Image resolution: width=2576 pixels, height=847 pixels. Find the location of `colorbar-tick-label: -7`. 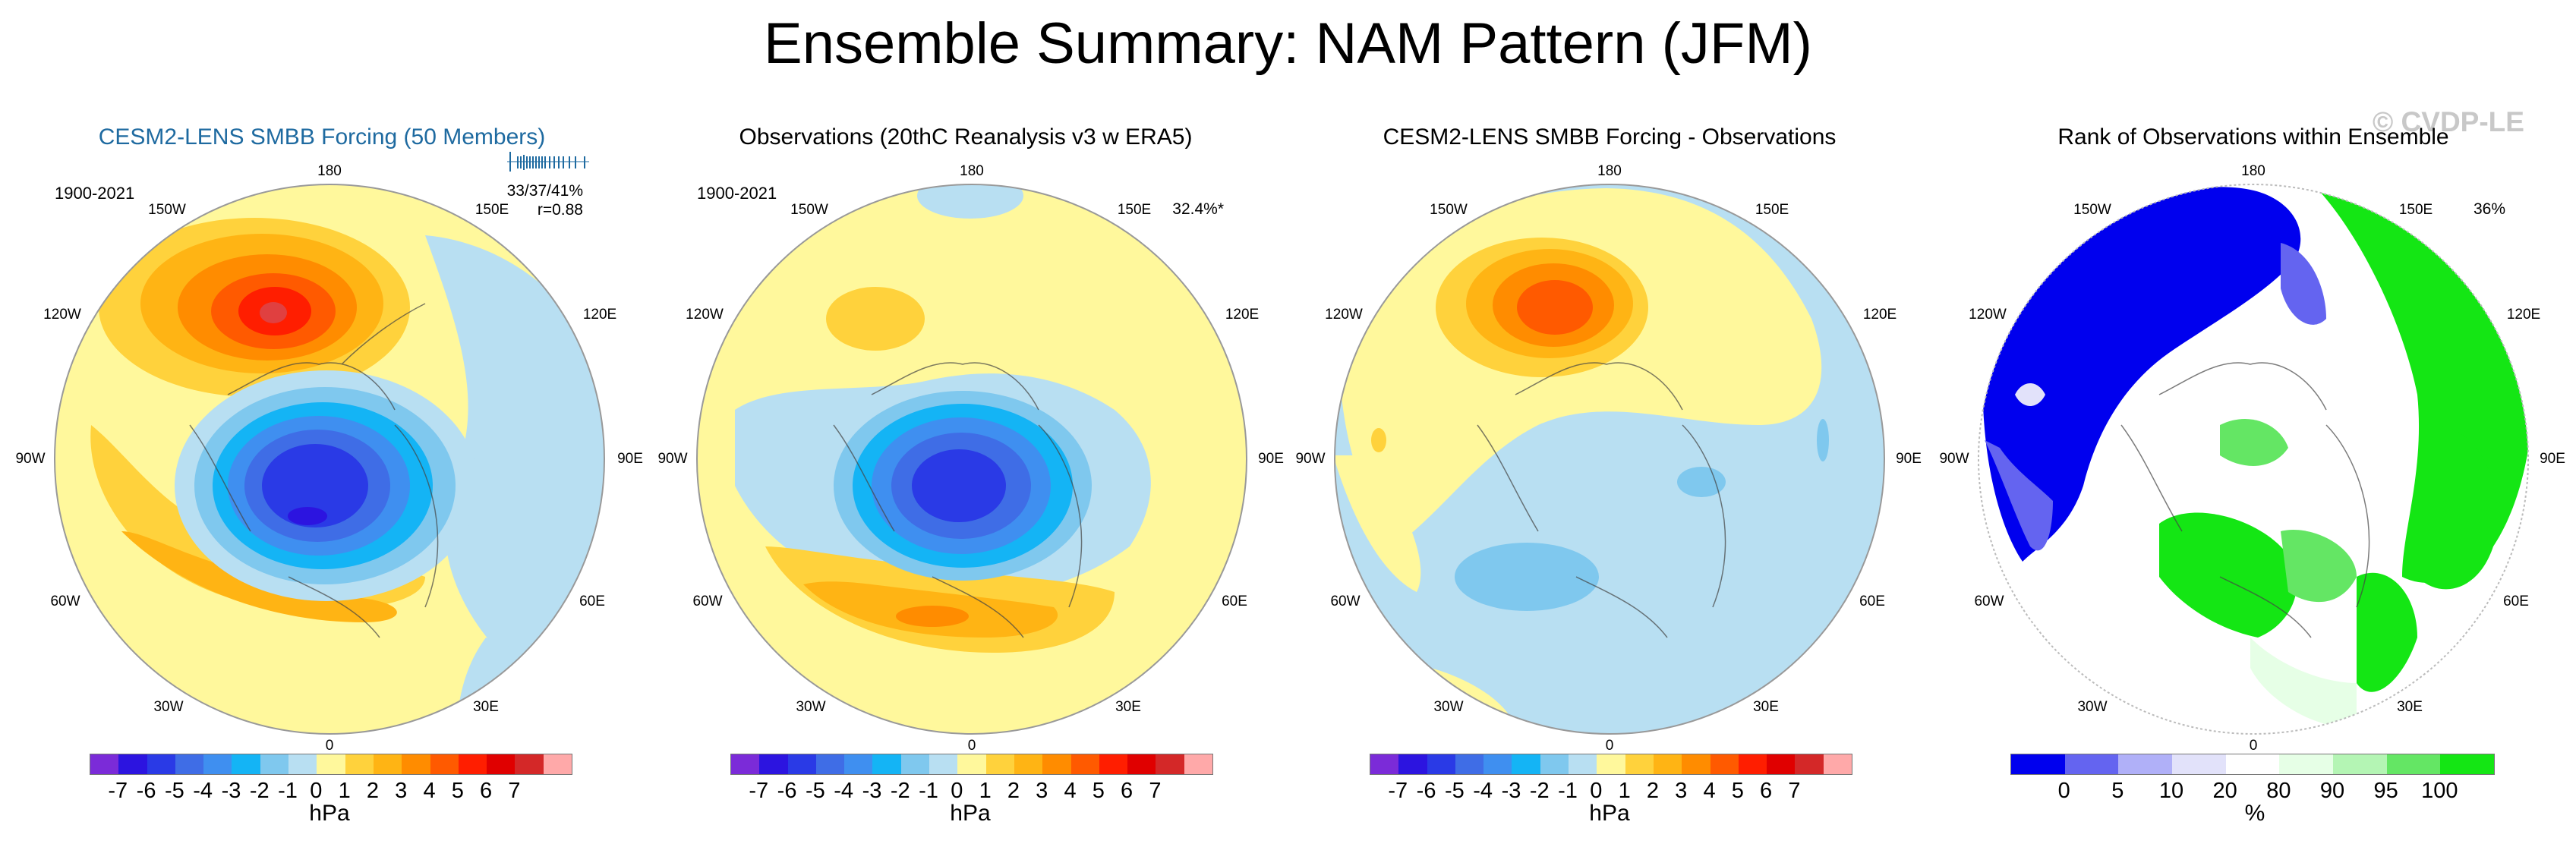

colorbar-tick-label: -7 is located at coordinates (118, 791).